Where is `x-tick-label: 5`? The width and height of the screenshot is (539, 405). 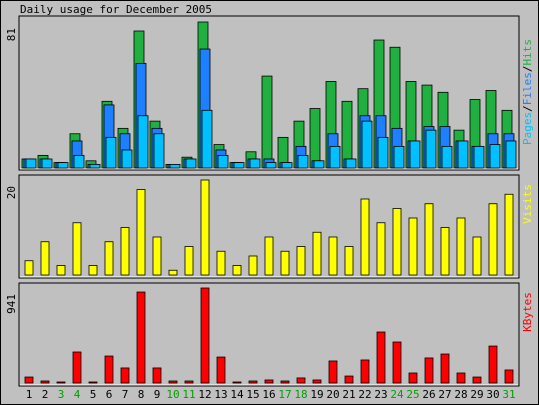
x-tick-label: 5 is located at coordinates (93, 394).